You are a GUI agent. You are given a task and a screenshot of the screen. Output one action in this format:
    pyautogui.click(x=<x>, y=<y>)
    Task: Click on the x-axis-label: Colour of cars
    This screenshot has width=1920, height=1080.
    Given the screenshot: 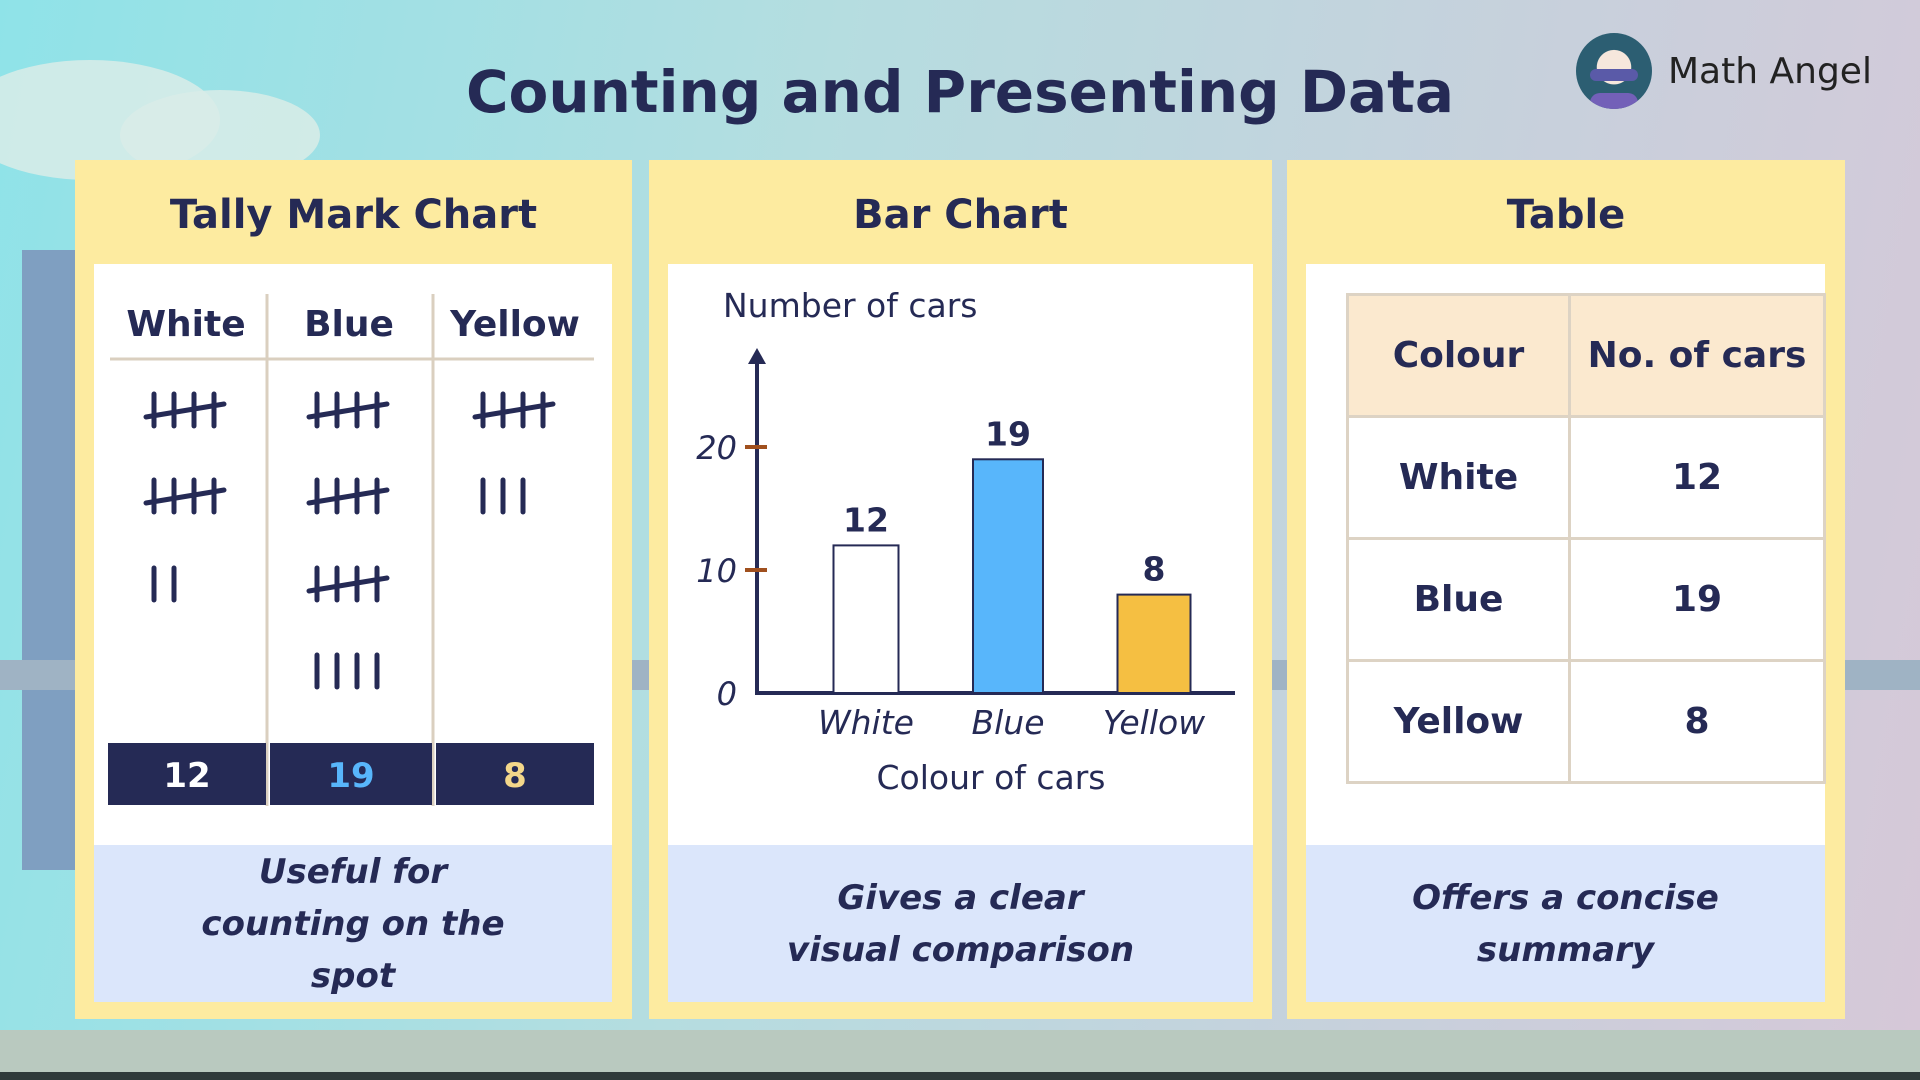 What is the action you would take?
    pyautogui.click(x=991, y=777)
    